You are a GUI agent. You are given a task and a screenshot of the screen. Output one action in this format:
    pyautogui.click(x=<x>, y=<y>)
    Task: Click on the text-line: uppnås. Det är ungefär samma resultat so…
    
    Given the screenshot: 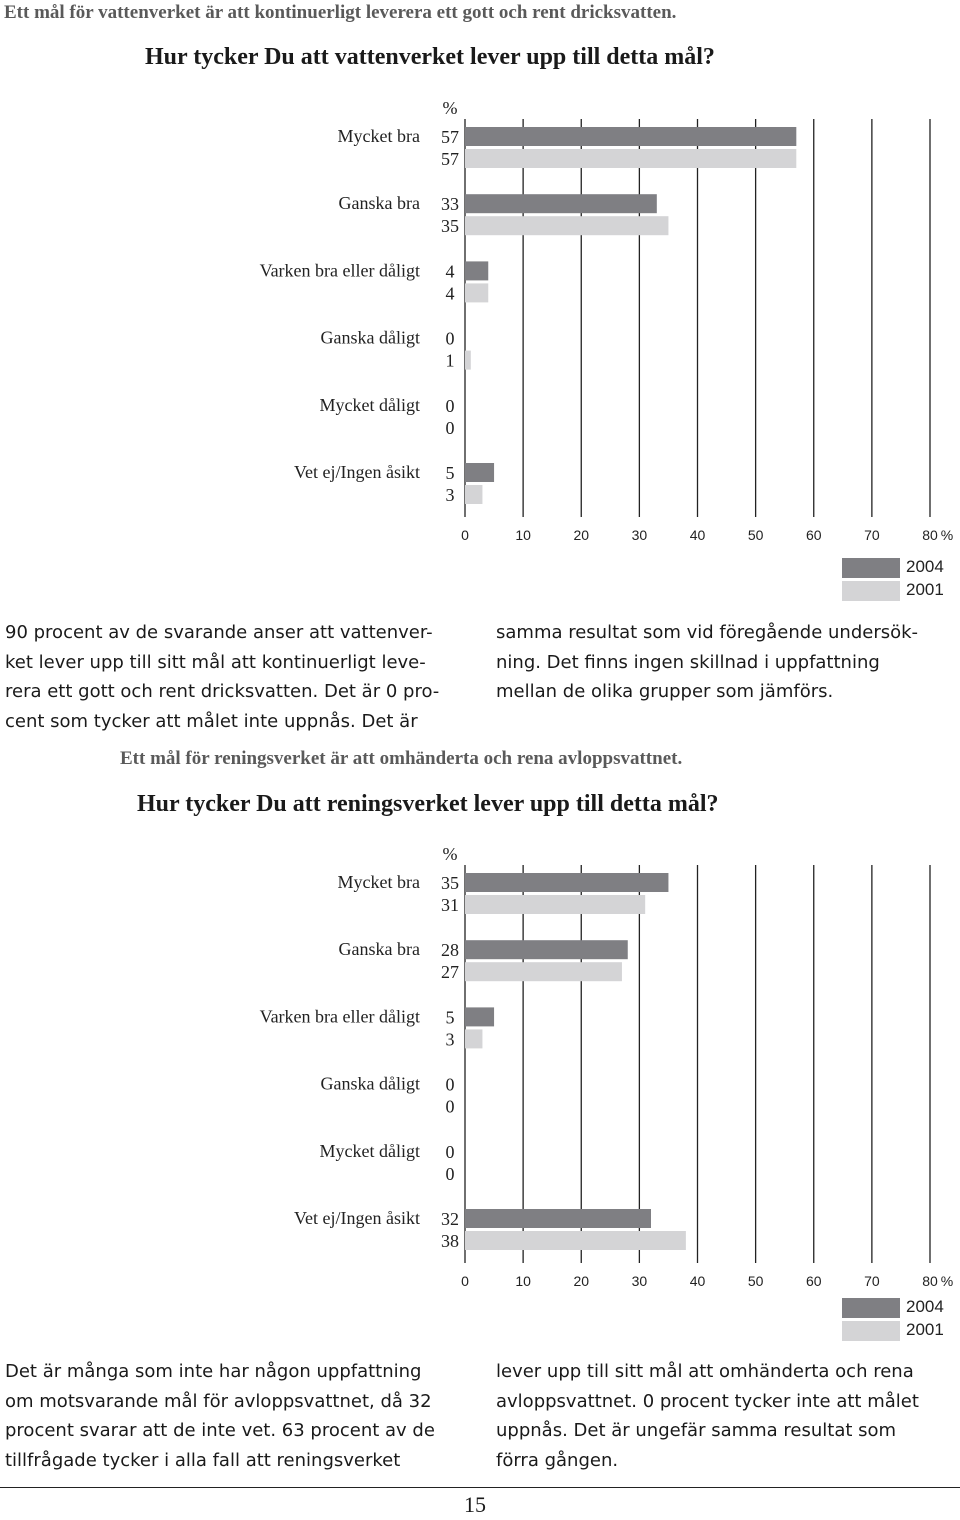 What is the action you would take?
    pyautogui.click(x=696, y=1430)
    